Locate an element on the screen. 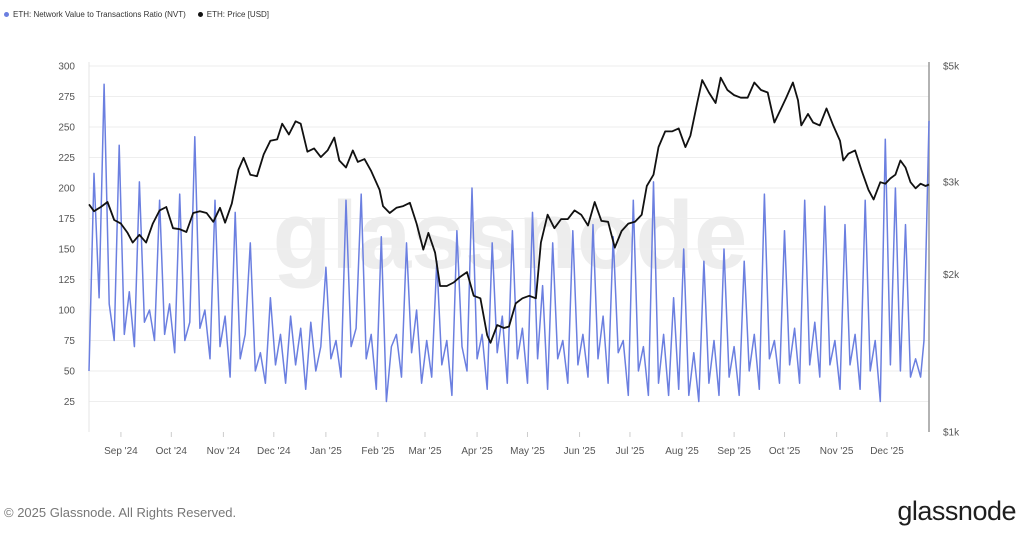 The height and width of the screenshot is (536, 1024). y-tick-label: 125 is located at coordinates (66, 280).